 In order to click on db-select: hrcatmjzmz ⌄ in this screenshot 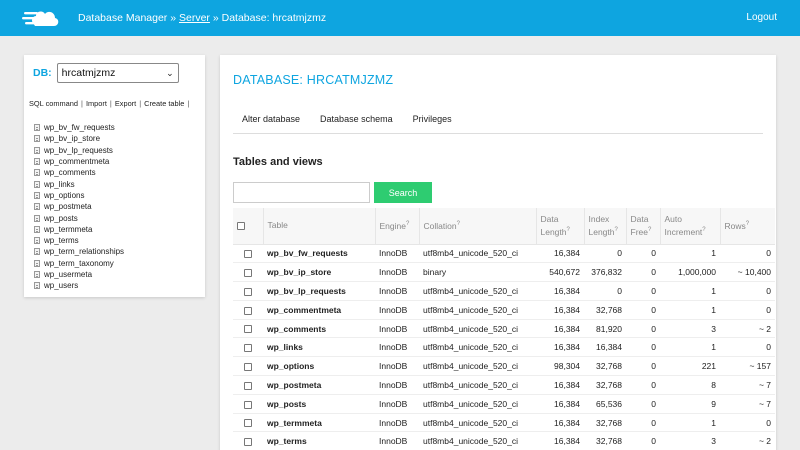, I will do `click(117, 73)`.